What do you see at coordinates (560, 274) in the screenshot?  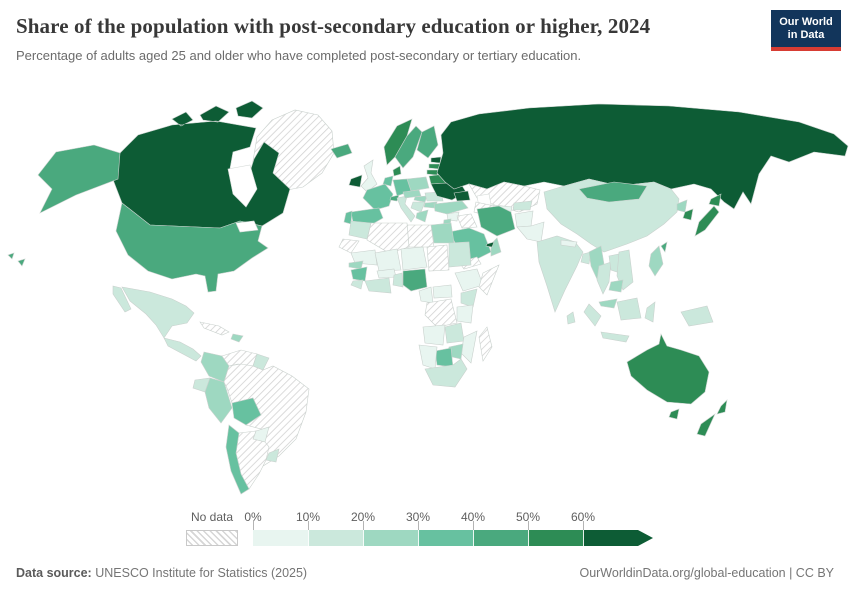 I see `country-india` at bounding box center [560, 274].